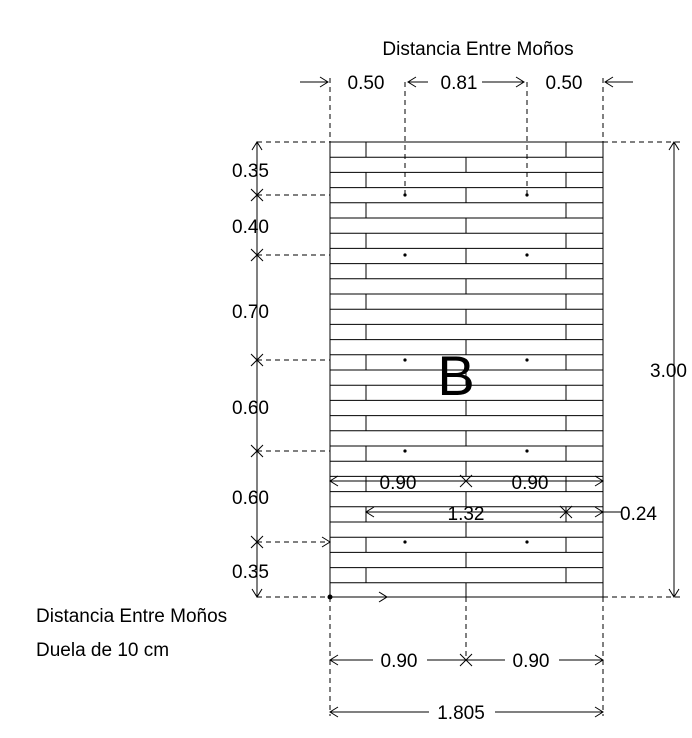 Image resolution: width=692 pixels, height=738 pixels. I want to click on left-dimension-chain, so click(290, 369).